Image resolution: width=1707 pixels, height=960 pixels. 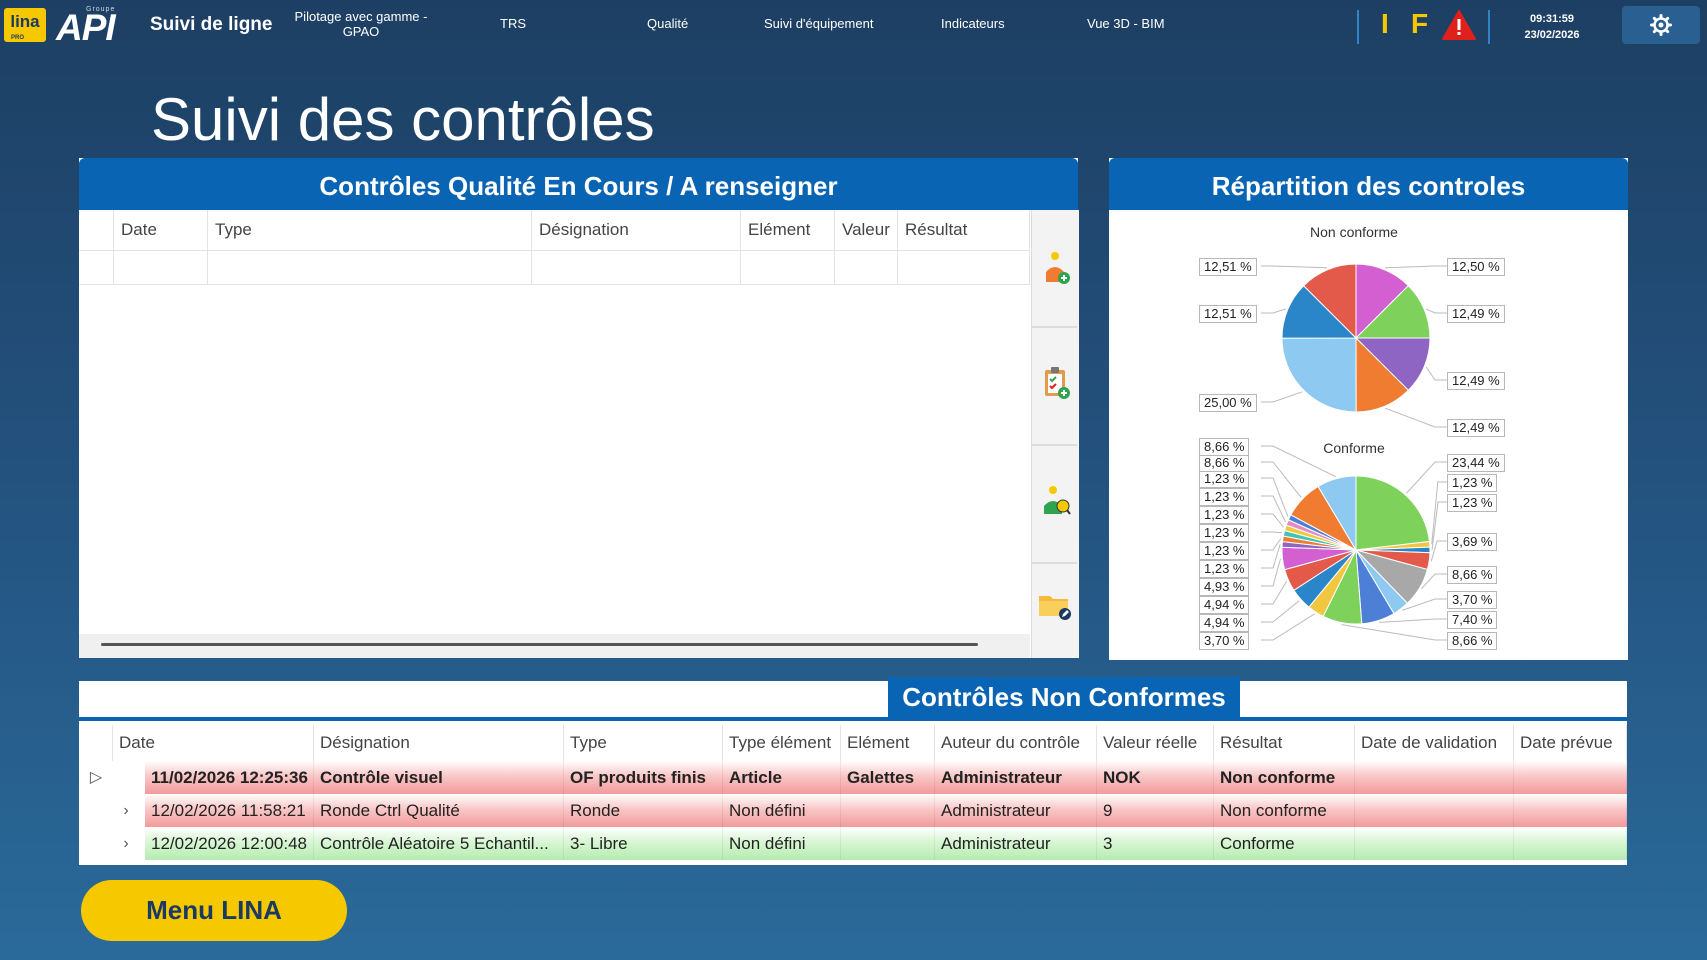 What do you see at coordinates (229, 843) in the screenshot?
I see `nc-cell-date: 12/02/2026 12:00:48` at bounding box center [229, 843].